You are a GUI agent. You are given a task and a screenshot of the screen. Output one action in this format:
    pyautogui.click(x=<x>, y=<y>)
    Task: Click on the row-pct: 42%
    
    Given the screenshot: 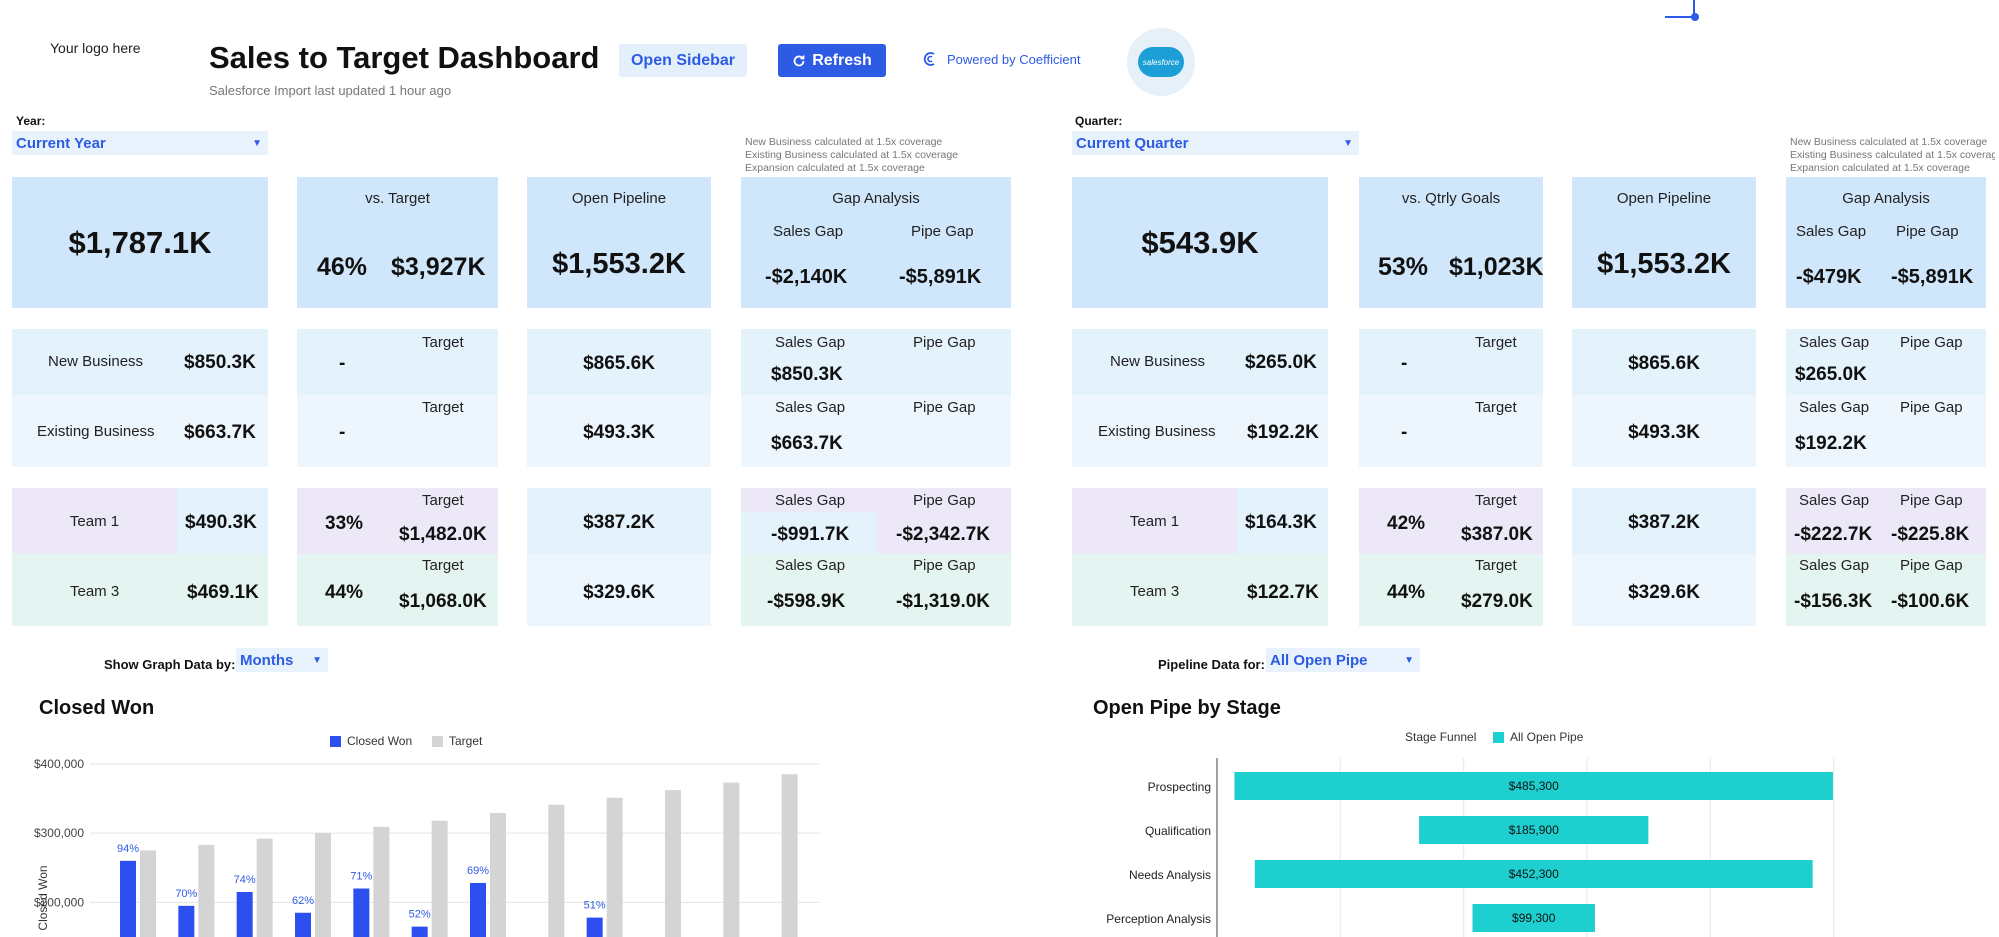 What is the action you would take?
    pyautogui.click(x=1406, y=523)
    